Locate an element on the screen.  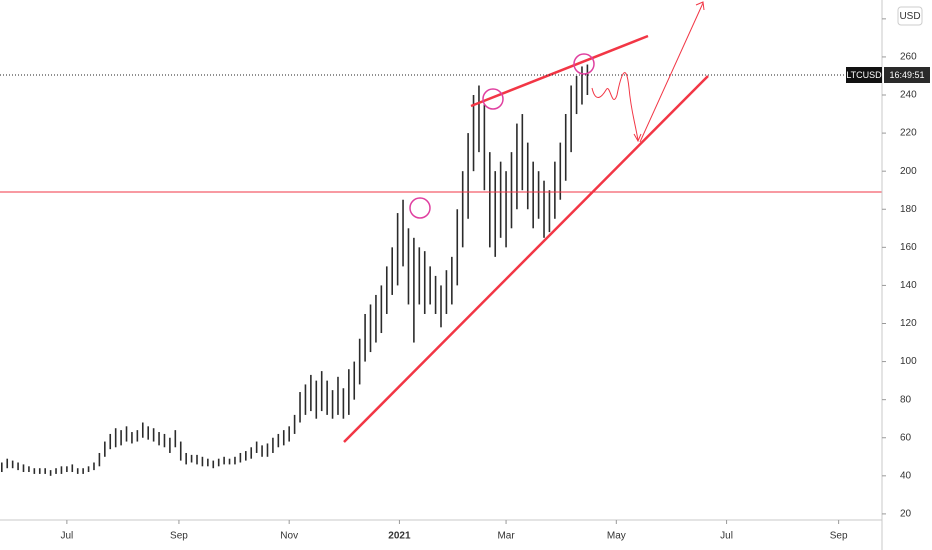
symbol-label: LTCUSD is located at coordinates (864, 75).